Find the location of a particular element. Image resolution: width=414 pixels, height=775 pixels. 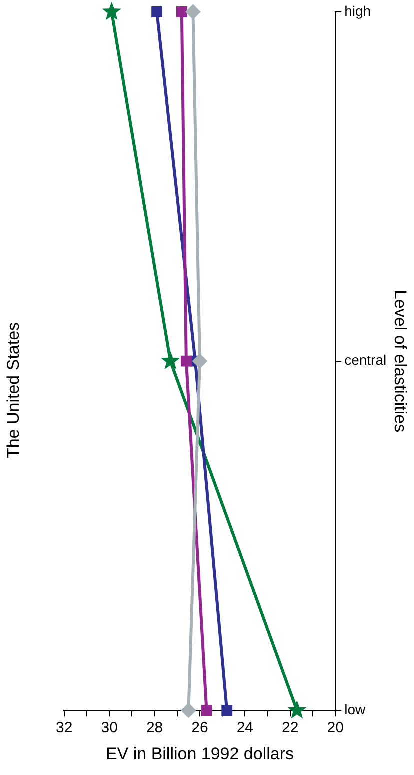

x-tick-label: 30 is located at coordinates (109, 728).